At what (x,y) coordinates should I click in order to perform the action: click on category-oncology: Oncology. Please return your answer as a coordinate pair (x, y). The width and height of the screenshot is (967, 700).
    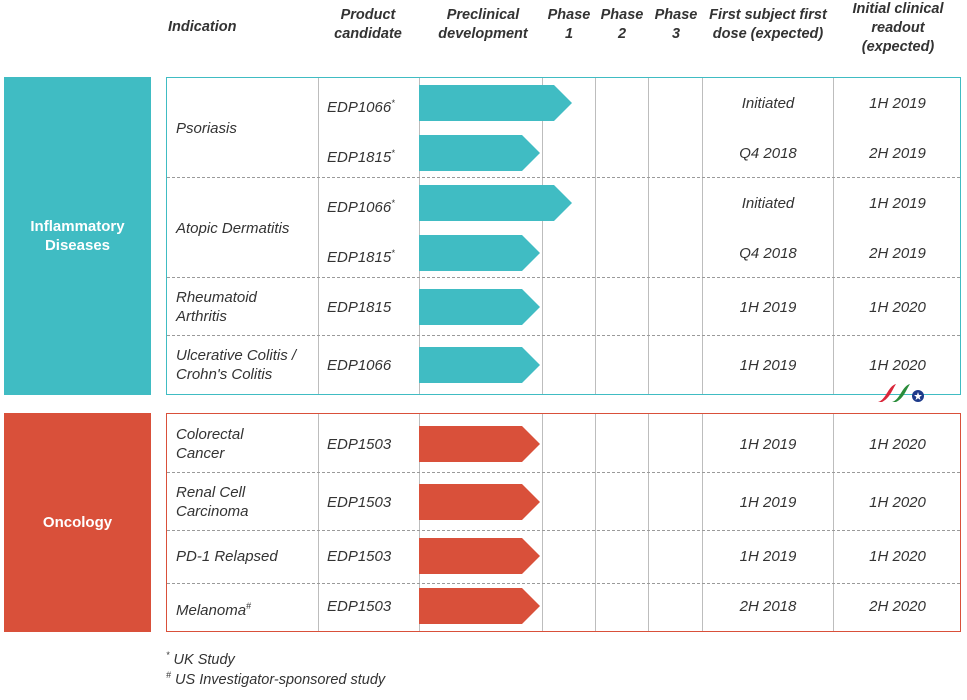
    Looking at the image, I should click on (77, 522).